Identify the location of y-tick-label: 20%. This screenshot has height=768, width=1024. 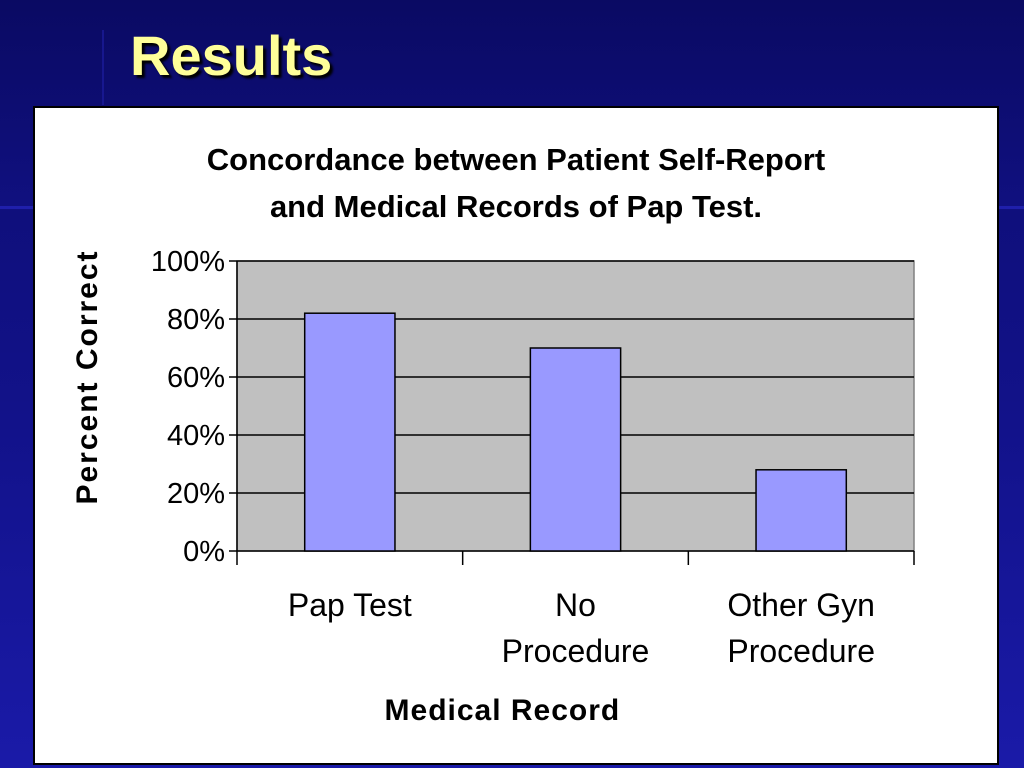
(196, 494).